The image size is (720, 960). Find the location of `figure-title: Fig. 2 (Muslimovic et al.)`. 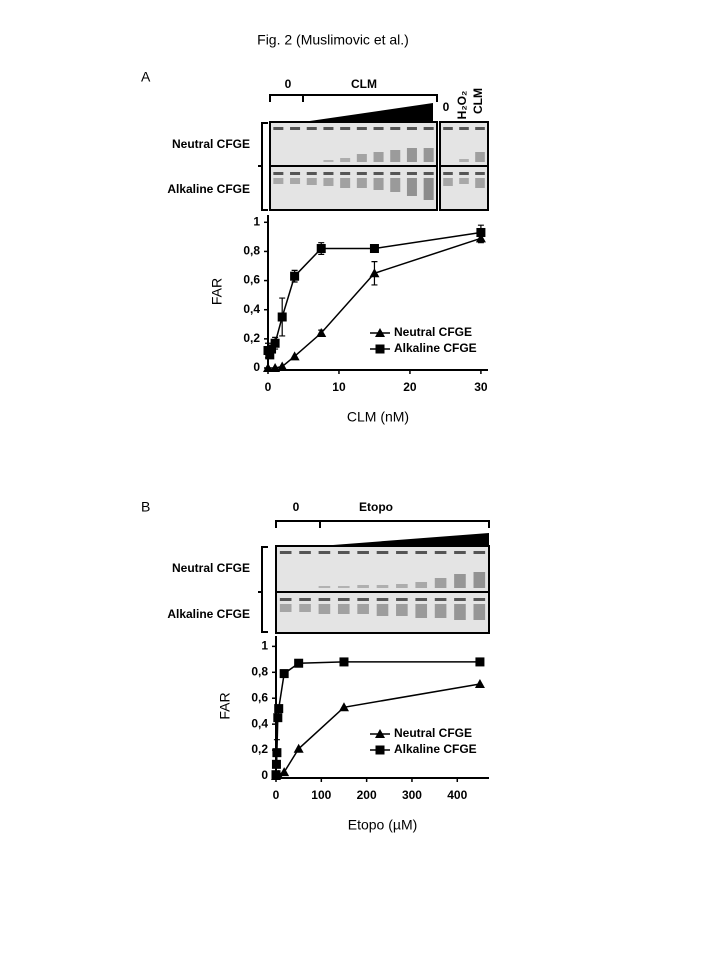

figure-title: Fig. 2 (Muslimovic et al.) is located at coordinates (333, 40).